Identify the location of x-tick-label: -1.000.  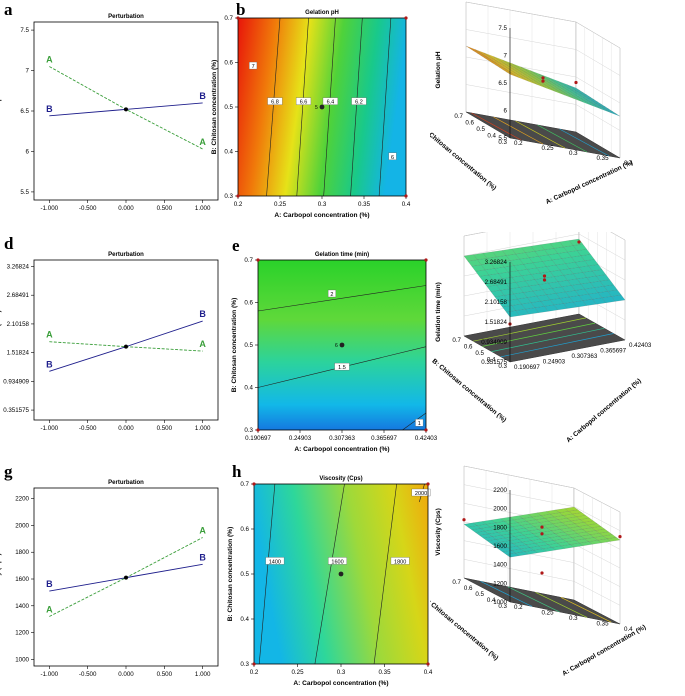
(50, 428).